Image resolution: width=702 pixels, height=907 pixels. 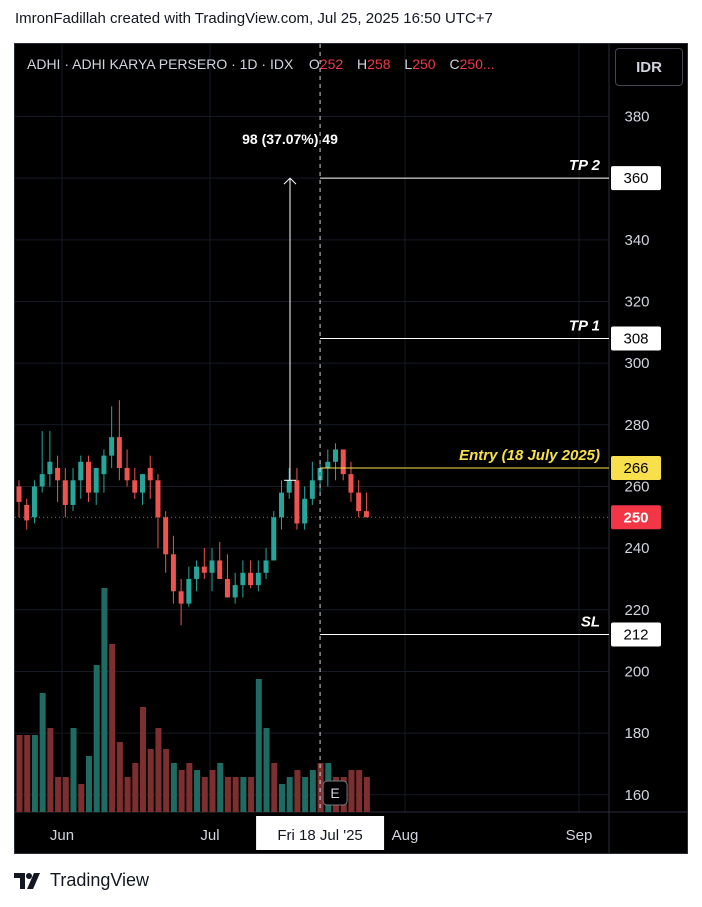 I want to click on footer: TradingView, so click(x=81, y=880).